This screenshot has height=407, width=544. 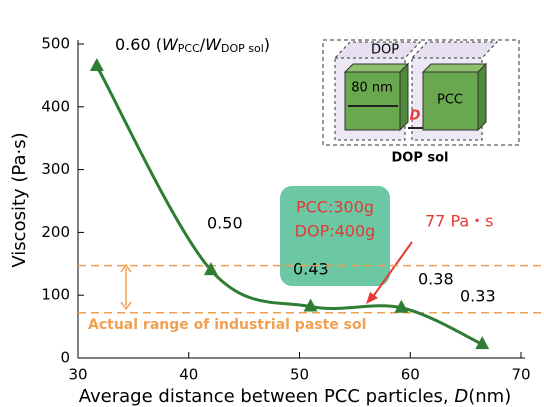 I want to click on point-label: 0.50, so click(x=225, y=223).